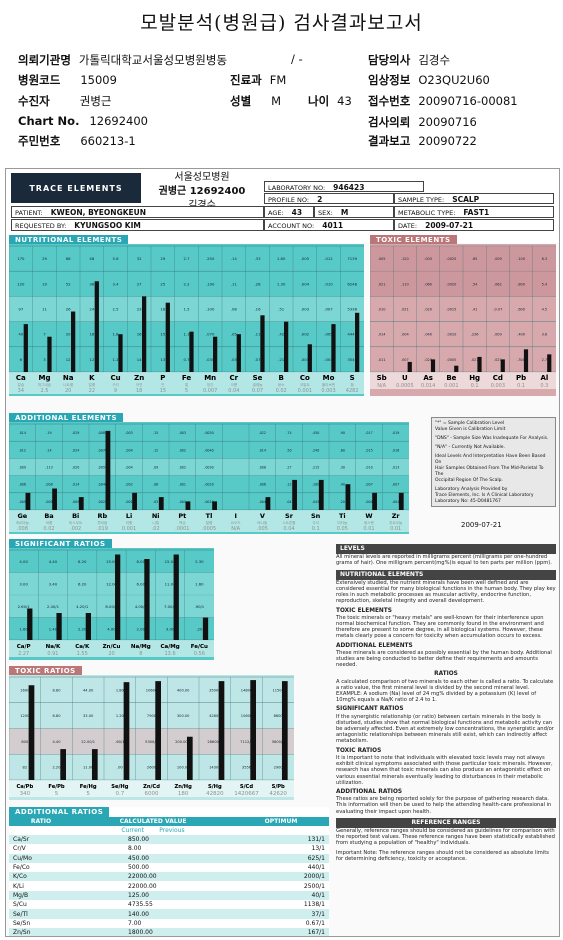 This screenshot has width=563, height=940. Describe the element at coordinates (139, 309) in the screenshot. I see `scale-label: 23` at that location.